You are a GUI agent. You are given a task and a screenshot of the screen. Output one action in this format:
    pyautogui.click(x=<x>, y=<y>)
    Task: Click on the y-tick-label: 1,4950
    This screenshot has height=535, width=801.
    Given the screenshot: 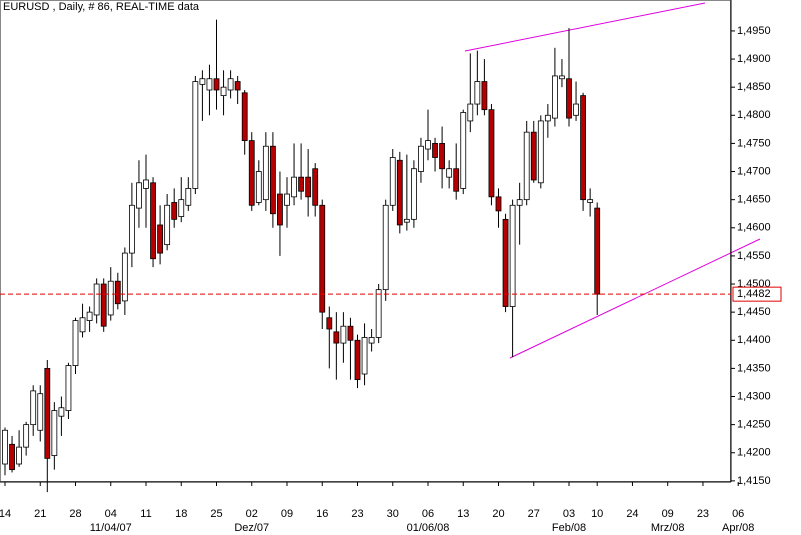 What is the action you would take?
    pyautogui.click(x=754, y=31)
    